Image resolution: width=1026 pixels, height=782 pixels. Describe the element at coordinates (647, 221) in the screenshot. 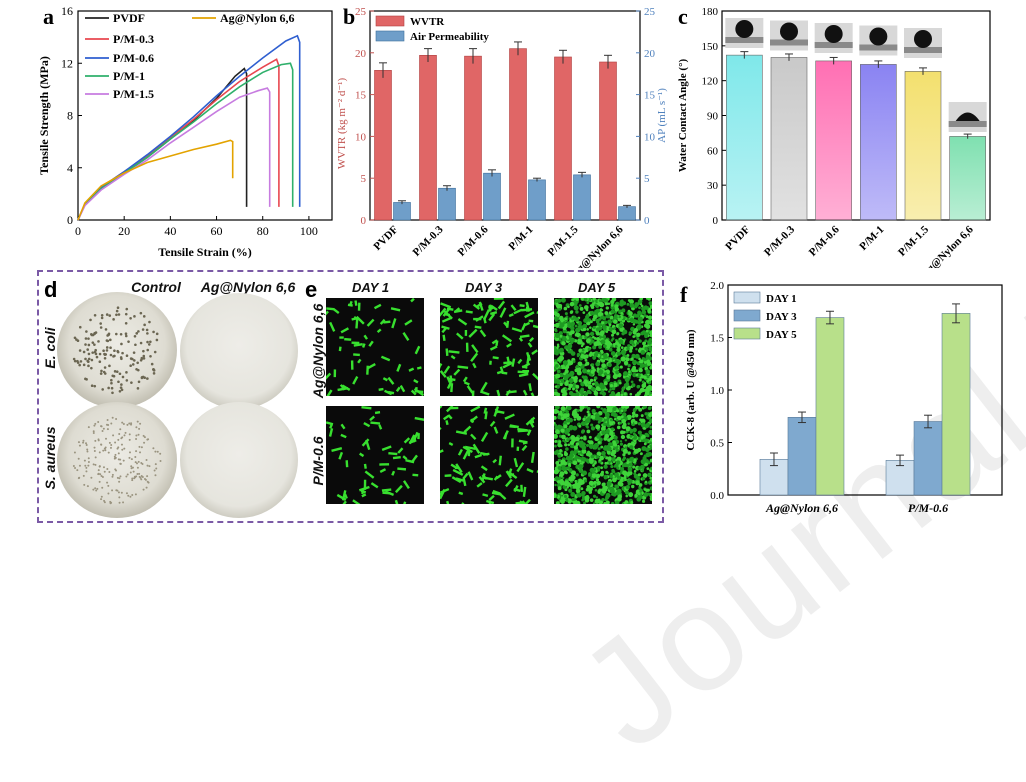

I see `y2-tick-label: 0` at that location.